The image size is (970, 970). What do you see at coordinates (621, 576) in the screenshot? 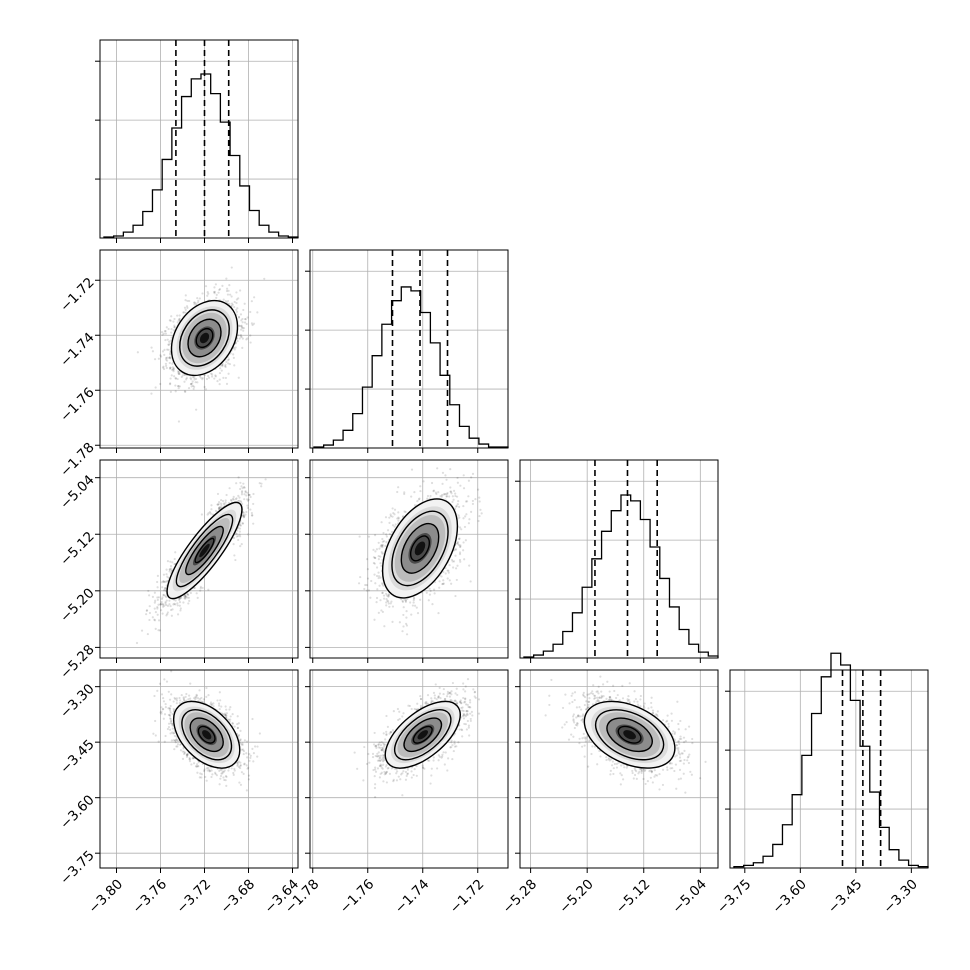
I see `histogram-2-steps` at bounding box center [621, 576].